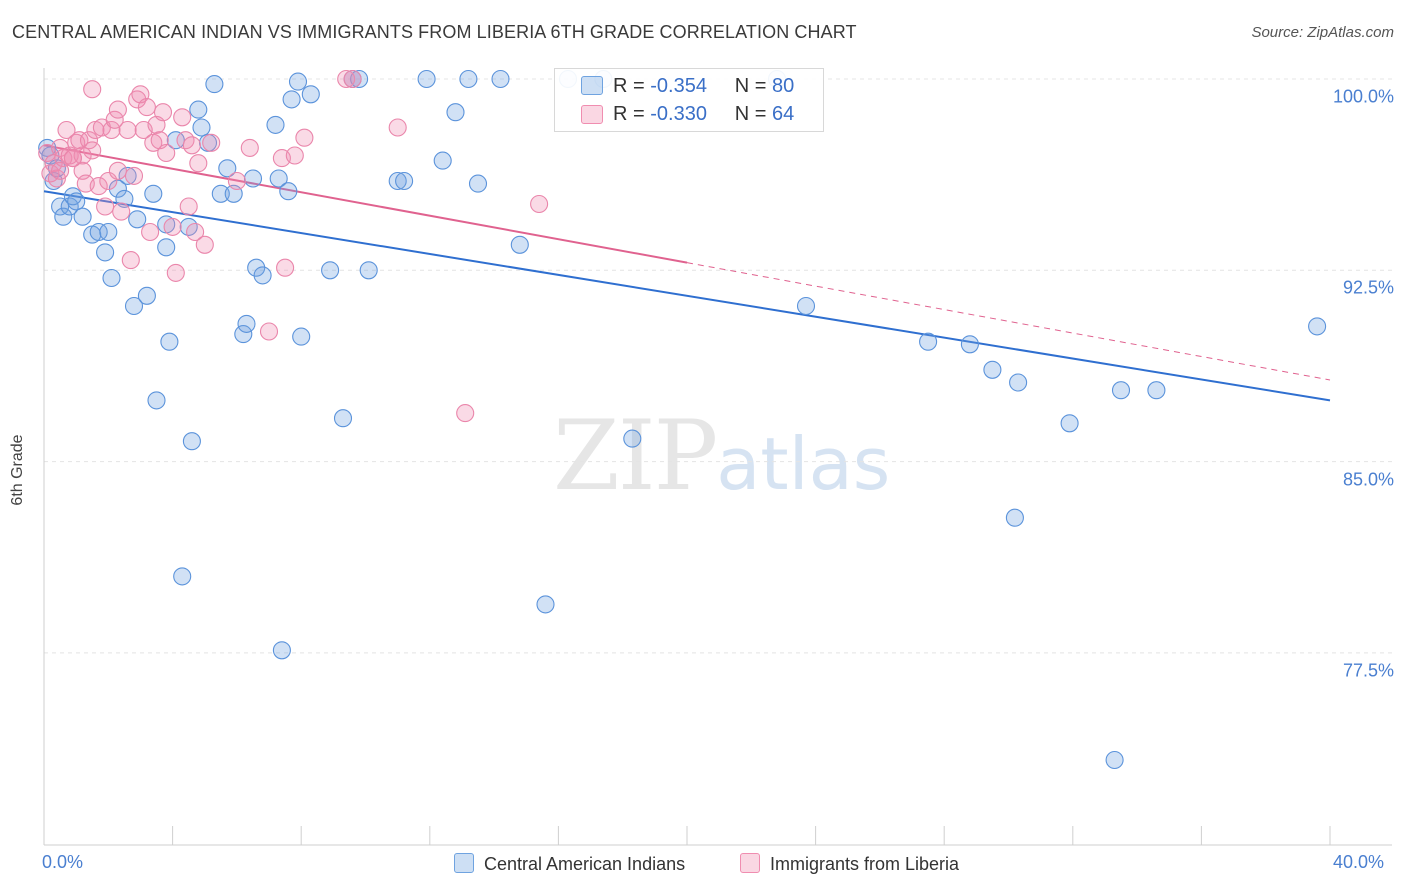 This screenshot has height=892, width=1406. What do you see at coordinates (678, 114) in the screenshot?
I see `legend-r-value: -0.330` at bounding box center [678, 114].